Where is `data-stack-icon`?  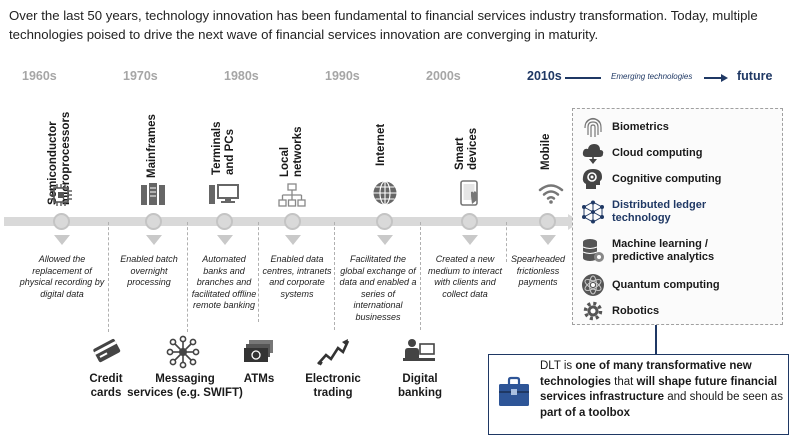 data-stack-icon is located at coordinates (593, 251).